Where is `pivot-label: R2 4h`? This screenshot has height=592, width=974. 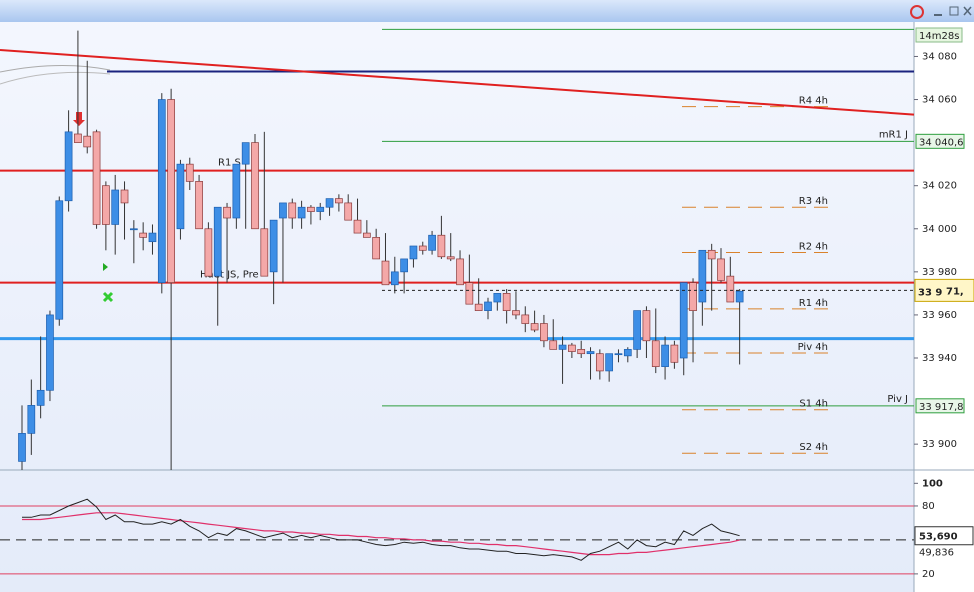 pivot-label: R2 4h is located at coordinates (813, 246).